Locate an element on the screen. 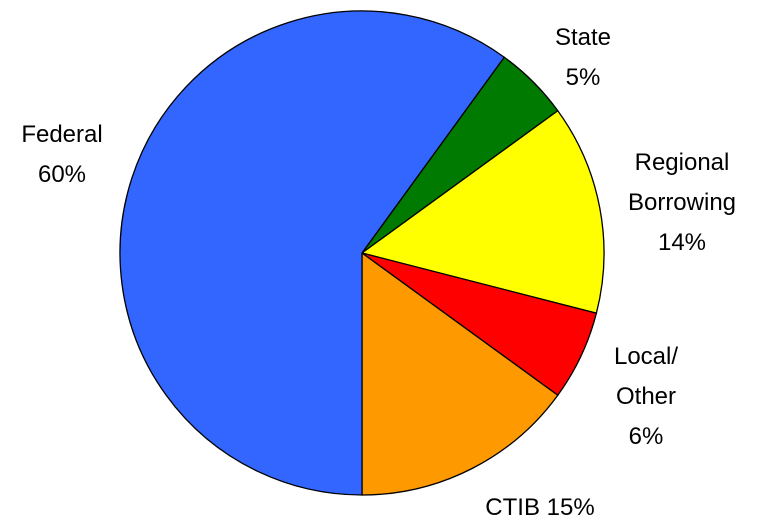 This screenshot has width=763, height=528. slice-label: Federal 60% is located at coordinates (62, 155).